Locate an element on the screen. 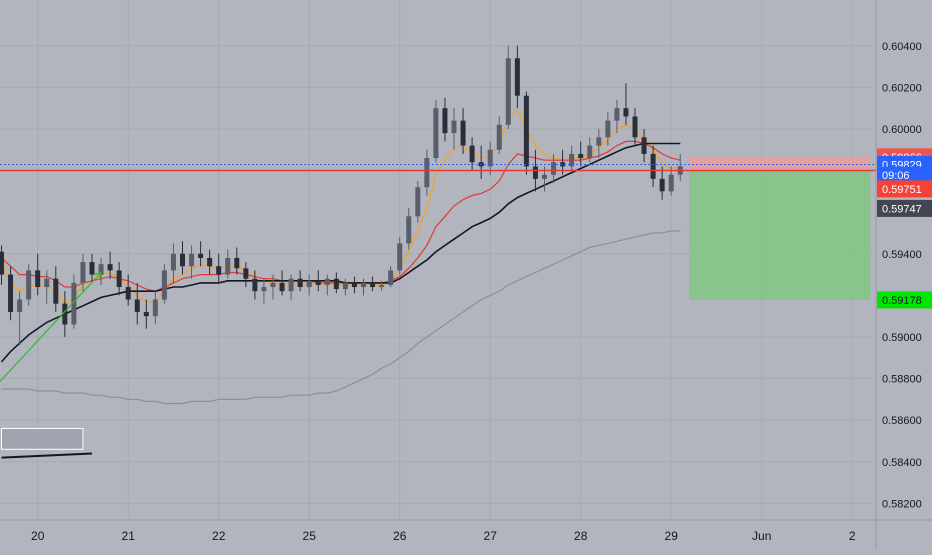 Image resolution: width=932 pixels, height=555 pixels. price-tick-label: 0.60400 is located at coordinates (902, 47).